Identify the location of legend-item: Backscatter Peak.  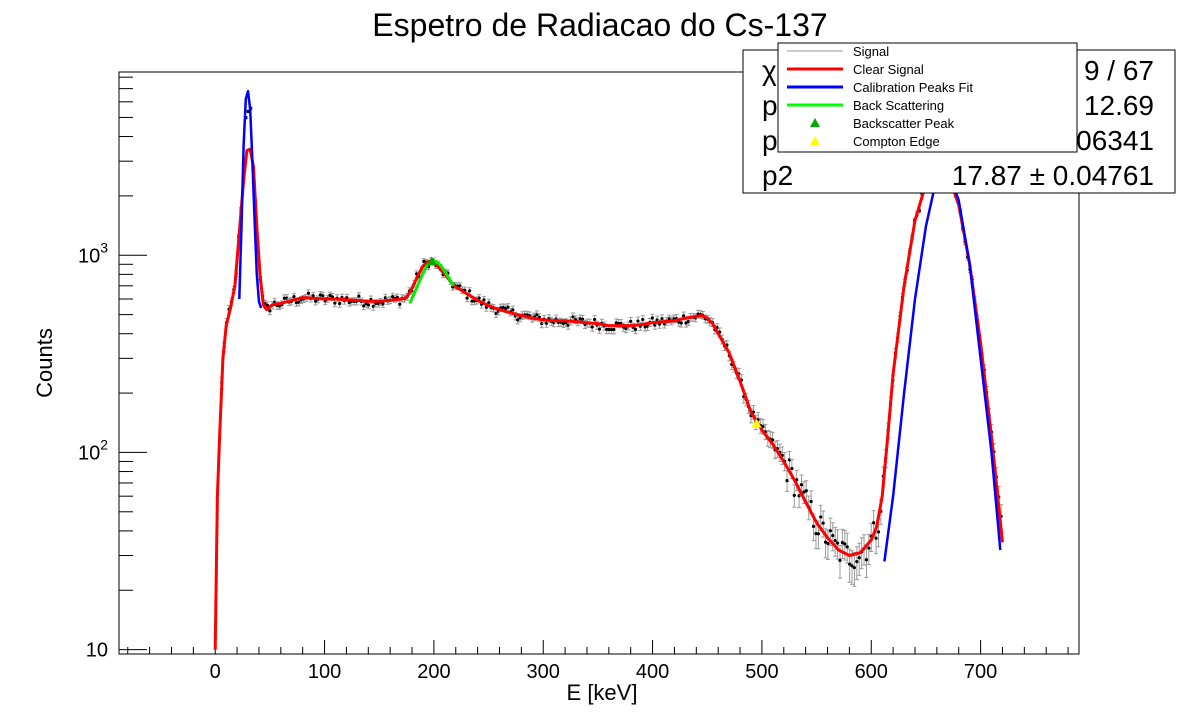
(882, 123).